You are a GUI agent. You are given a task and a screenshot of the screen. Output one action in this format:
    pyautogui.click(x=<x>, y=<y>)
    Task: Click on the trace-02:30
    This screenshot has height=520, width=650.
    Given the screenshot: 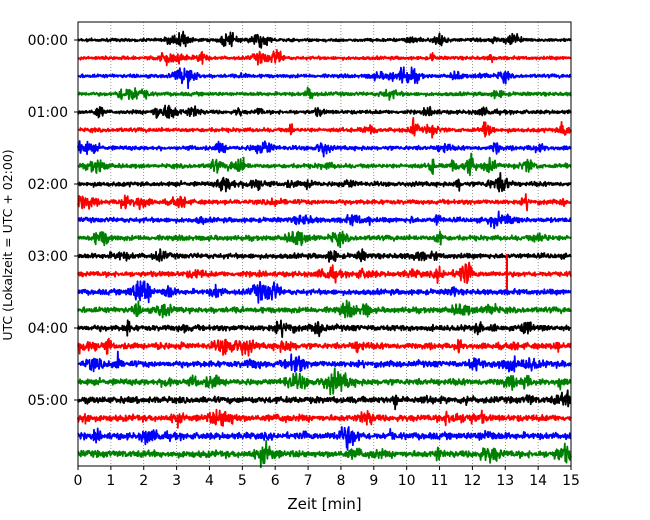 What is the action you would take?
    pyautogui.click(x=324, y=220)
    